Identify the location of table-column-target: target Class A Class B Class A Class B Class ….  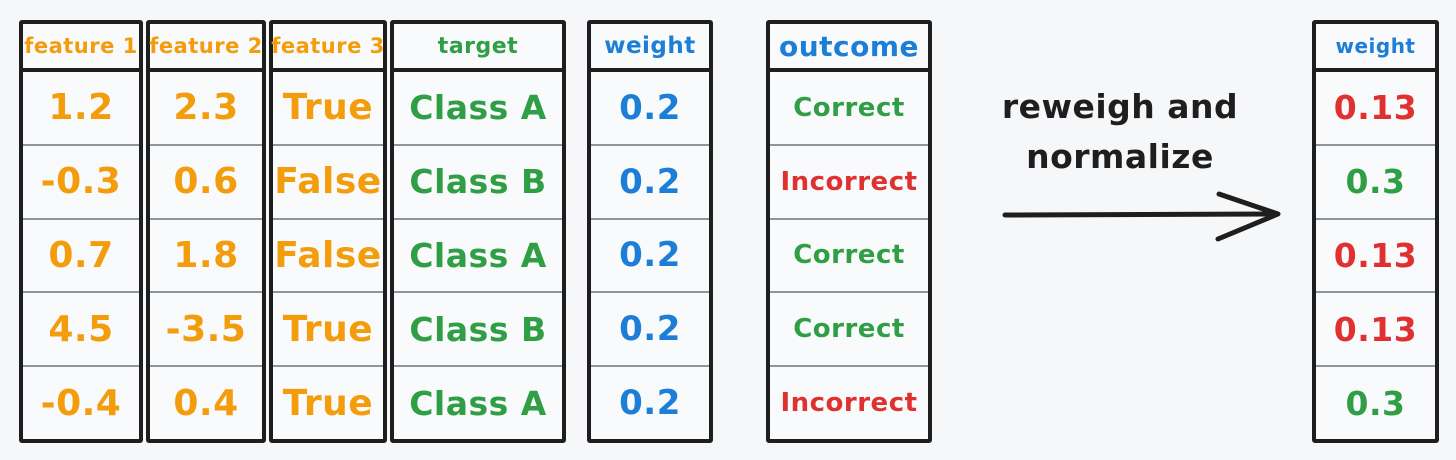
(478, 231).